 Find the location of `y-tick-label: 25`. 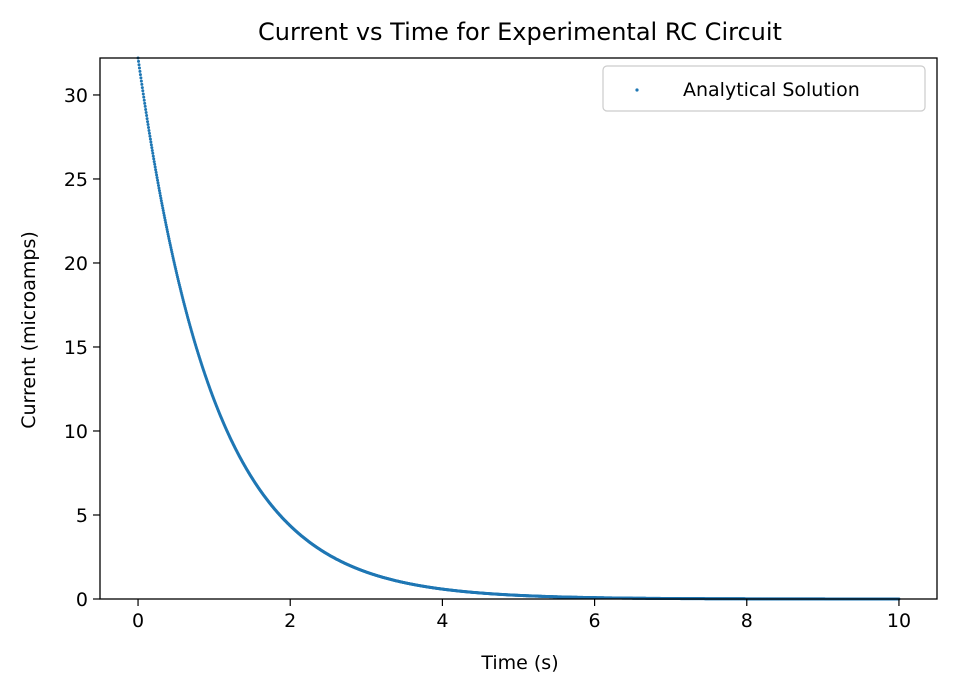

y-tick-label: 25 is located at coordinates (76, 180).